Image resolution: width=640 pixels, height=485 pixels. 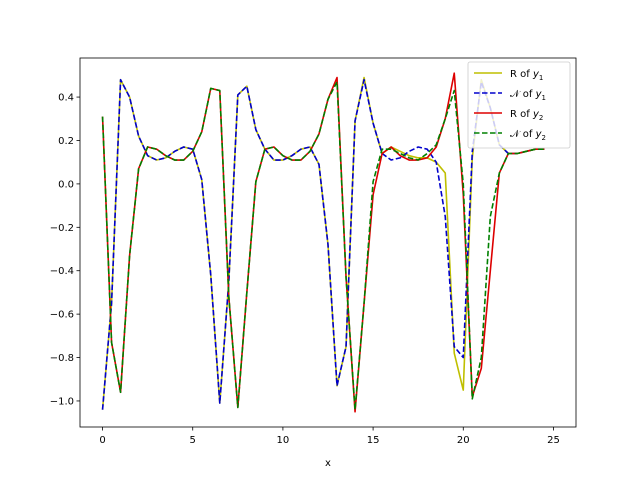 What do you see at coordinates (528, 135) in the screenshot?
I see `legend-label: 𝒩 of y2` at bounding box center [528, 135].